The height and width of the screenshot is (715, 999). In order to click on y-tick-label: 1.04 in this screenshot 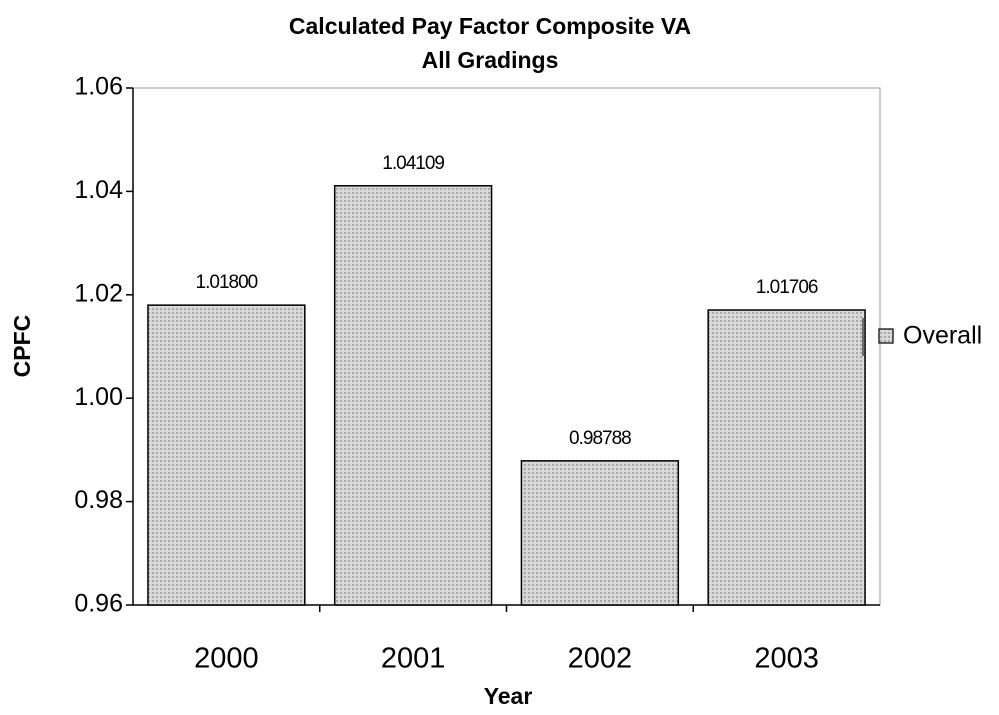, I will do `click(98, 190)`.